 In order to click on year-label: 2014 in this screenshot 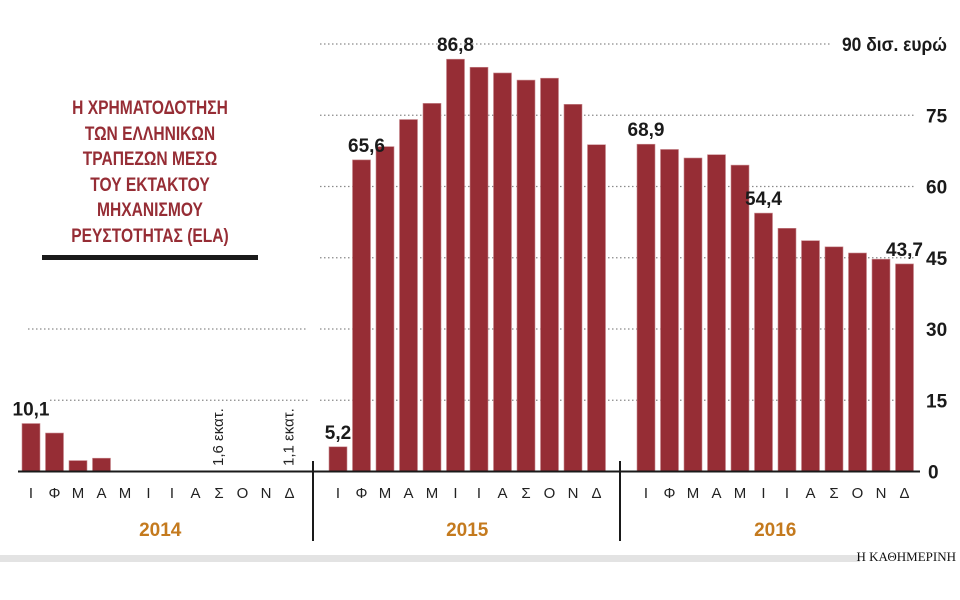, I will do `click(160, 530)`.